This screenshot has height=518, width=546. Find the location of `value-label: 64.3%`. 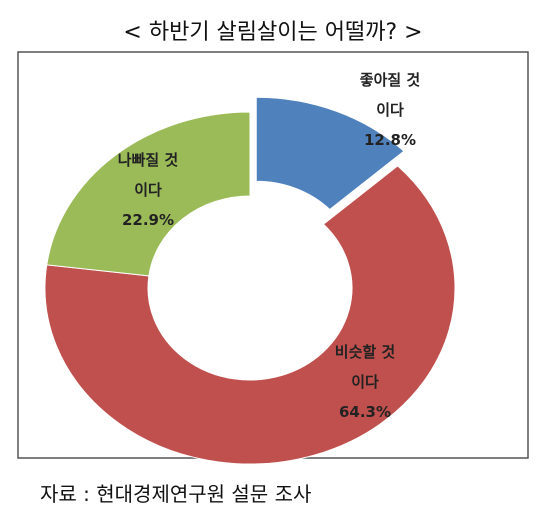

value-label: 64.3% is located at coordinates (365, 412).